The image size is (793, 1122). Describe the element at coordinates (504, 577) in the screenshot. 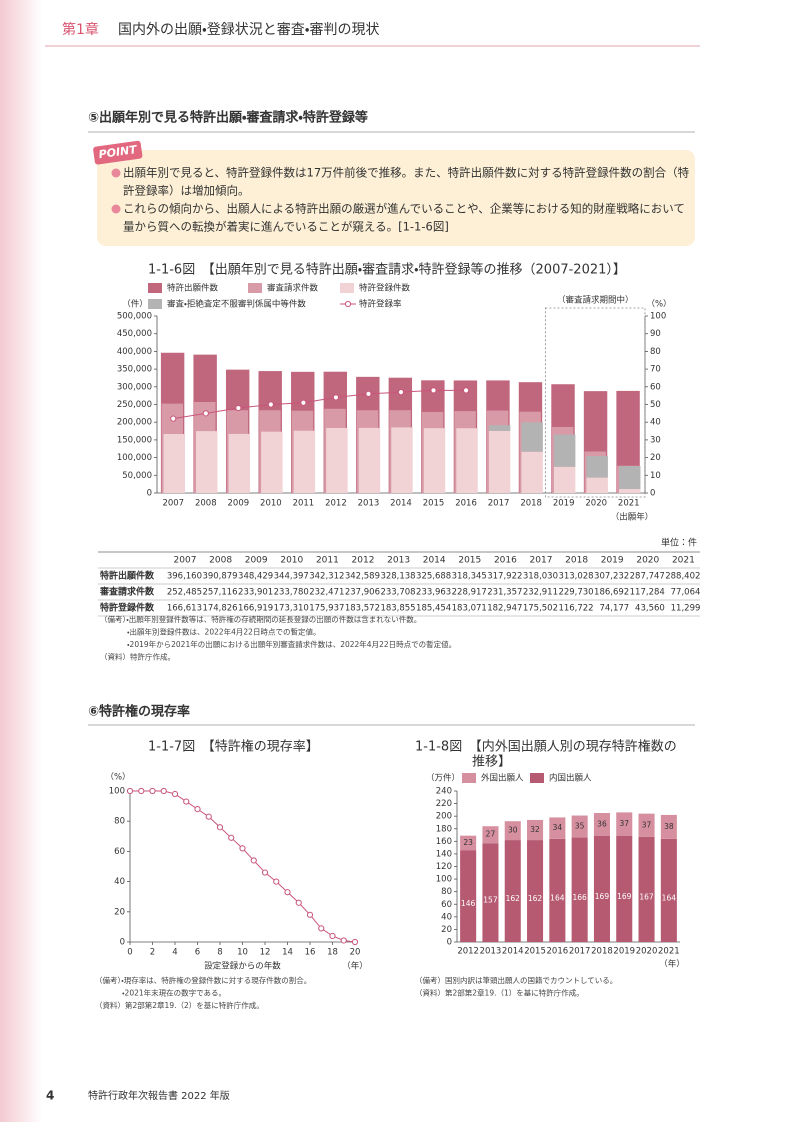

I see `table-cell: 317,922` at that location.